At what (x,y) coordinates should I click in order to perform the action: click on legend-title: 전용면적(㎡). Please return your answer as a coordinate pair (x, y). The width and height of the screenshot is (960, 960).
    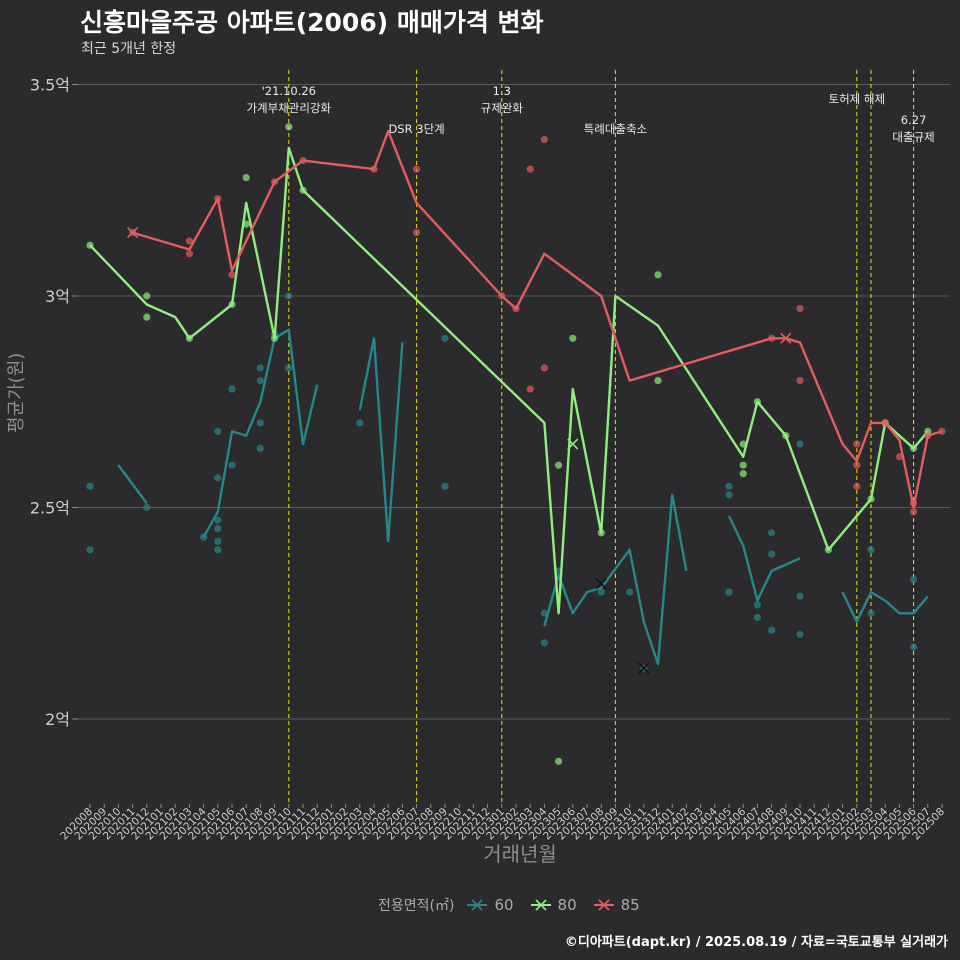
    Looking at the image, I should click on (416, 906).